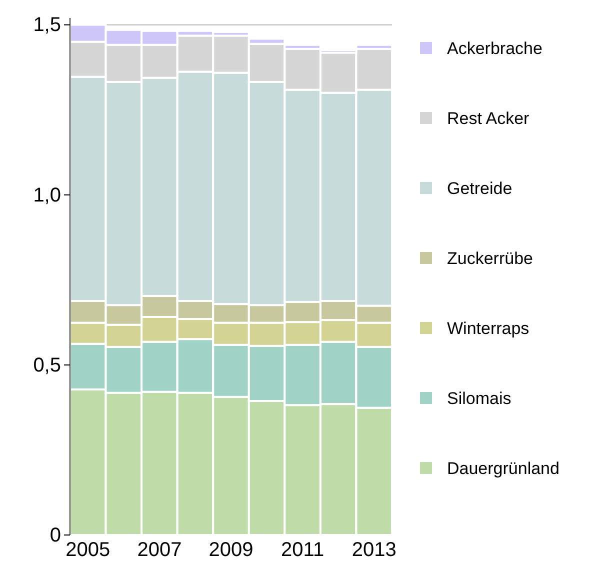 The image size is (590, 565). I want to click on y-tick-label: 1,5, so click(47, 25).